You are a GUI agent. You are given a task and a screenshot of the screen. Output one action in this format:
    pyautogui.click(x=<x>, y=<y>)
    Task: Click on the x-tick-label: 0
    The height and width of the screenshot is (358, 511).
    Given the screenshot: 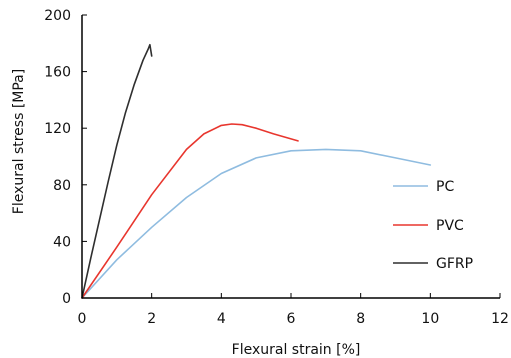 What is the action you would take?
    pyautogui.click(x=82, y=319)
    